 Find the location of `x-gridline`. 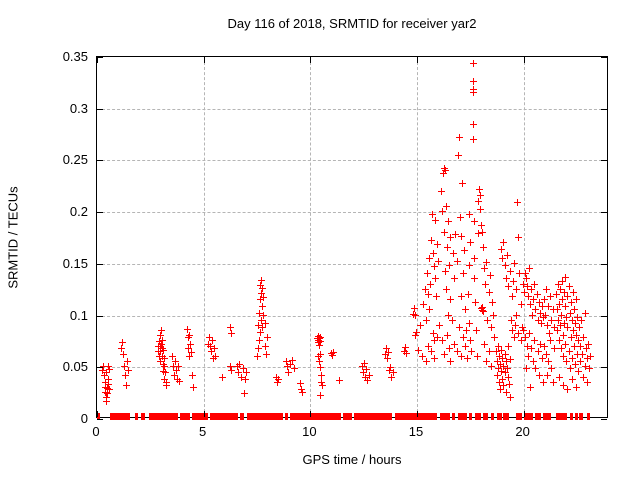

x-gridline is located at coordinates (311, 237).